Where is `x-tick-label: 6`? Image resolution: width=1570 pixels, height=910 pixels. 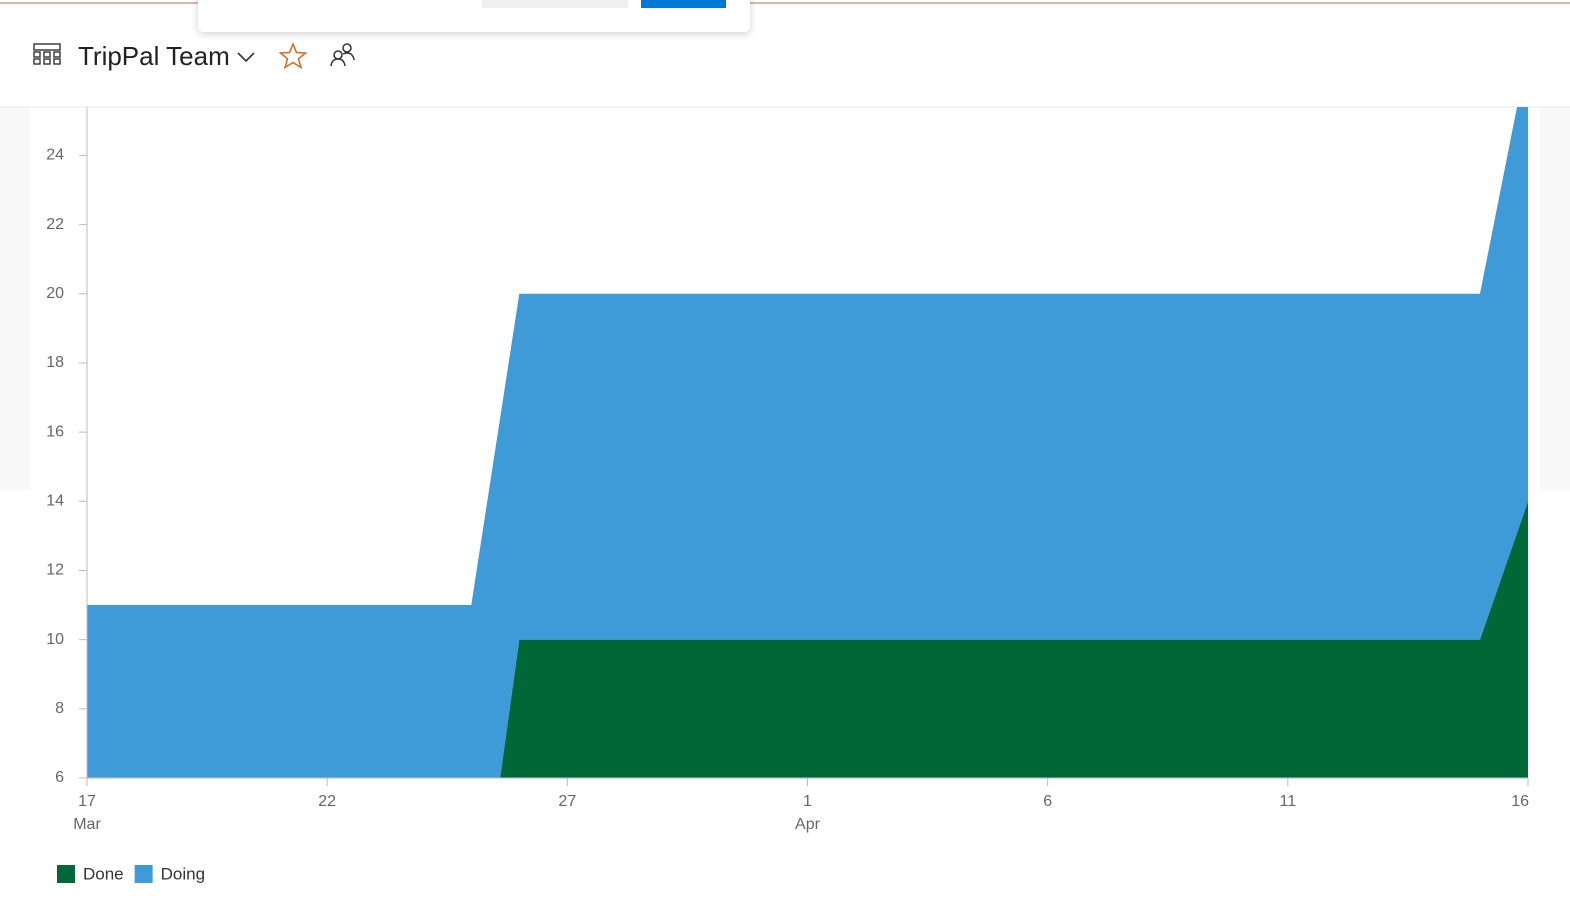
x-tick-label: 6 is located at coordinates (1047, 801).